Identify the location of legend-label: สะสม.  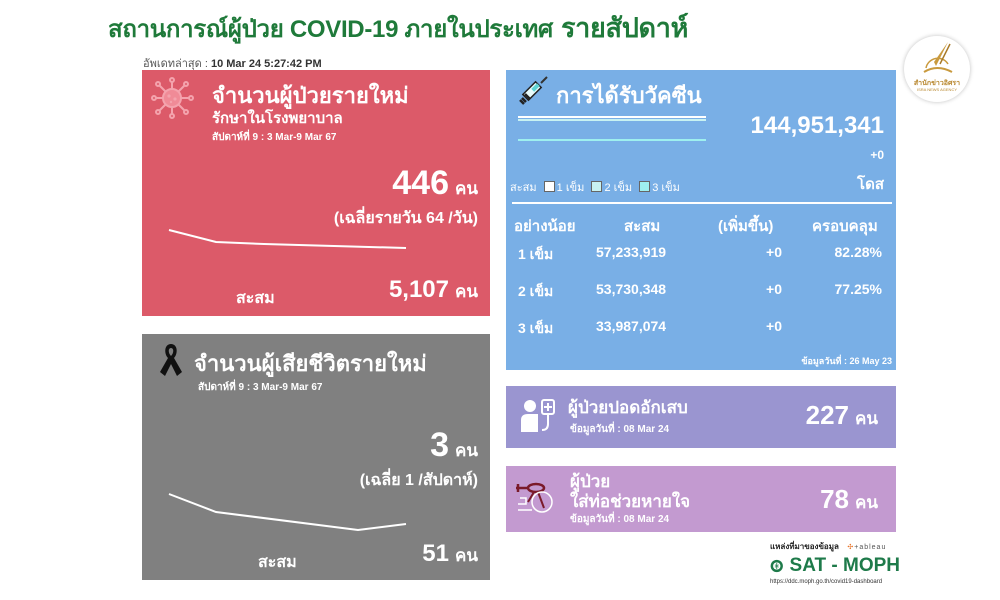
(523, 188).